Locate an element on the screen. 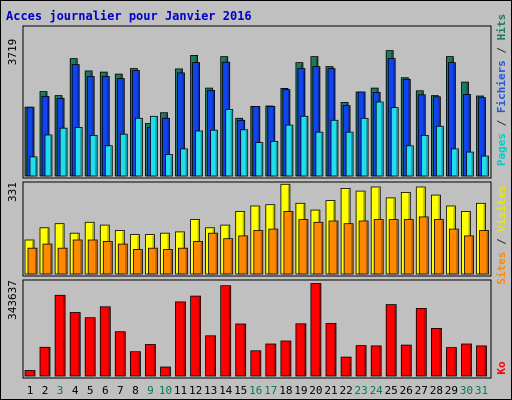 This screenshot has width=512, height=400. x-tick-label-day-13: 13 is located at coordinates (210, 390).